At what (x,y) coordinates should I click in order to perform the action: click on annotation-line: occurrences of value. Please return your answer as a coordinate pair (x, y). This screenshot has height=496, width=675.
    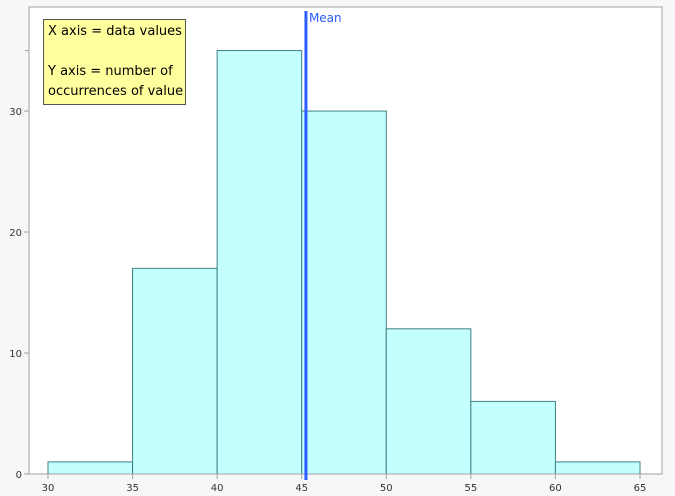
    Looking at the image, I should click on (116, 91).